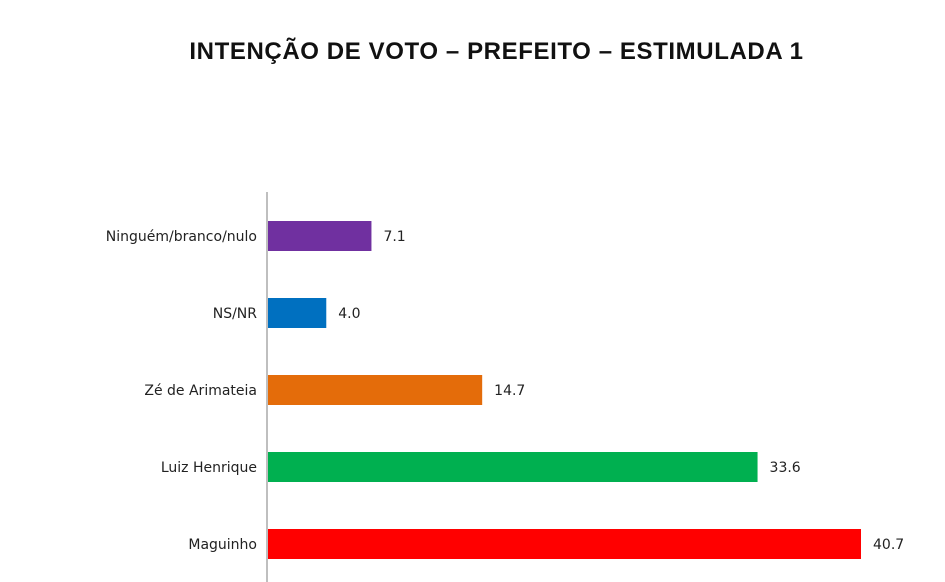 Image resolution: width=945 pixels, height=582 pixels. I want to click on category-label-4: Maguinho, so click(222, 545).